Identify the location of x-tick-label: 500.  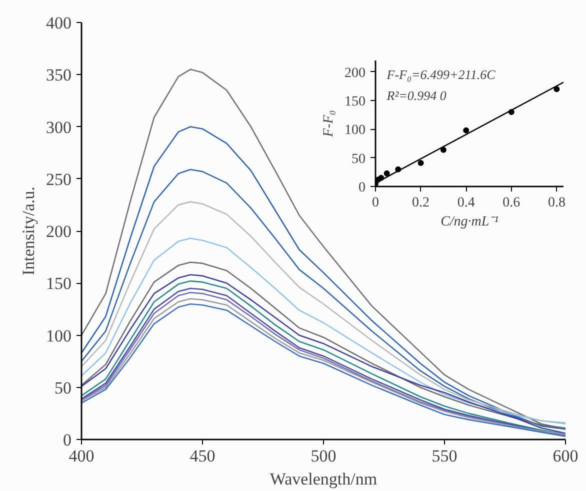
(323, 456).